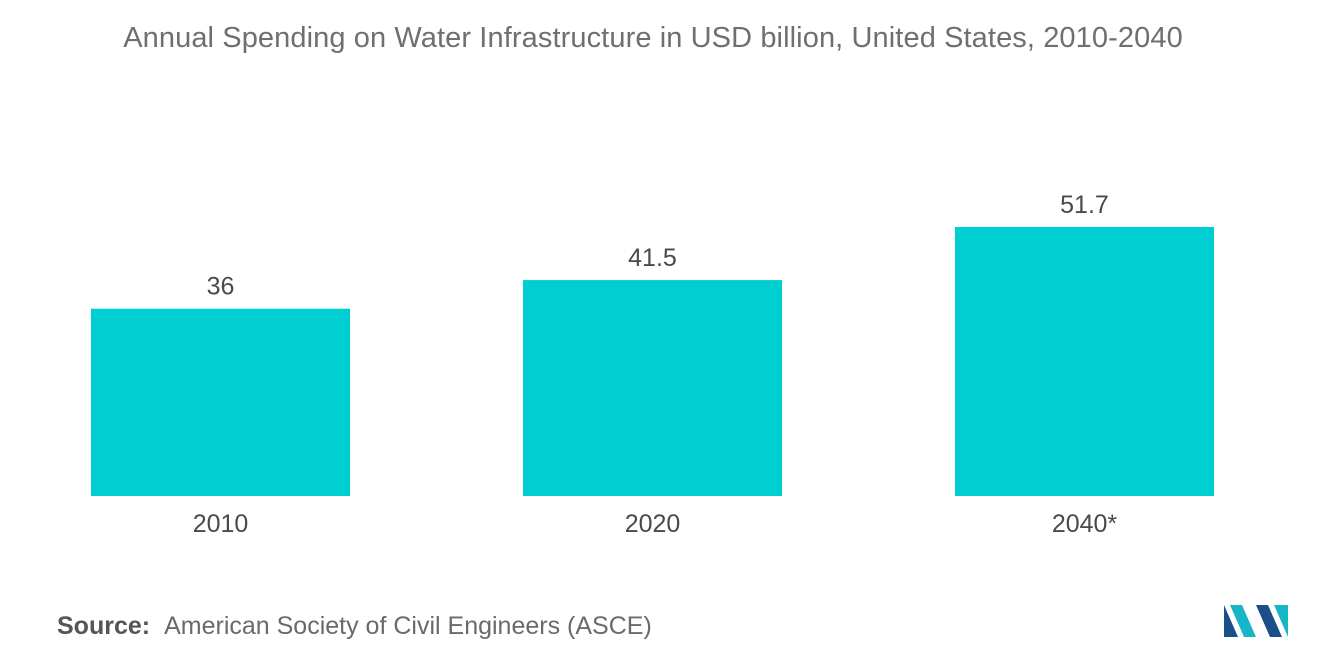 This screenshot has height=665, width=1320. What do you see at coordinates (1269, 621) in the screenshot?
I see `logo-mid2-stroke` at bounding box center [1269, 621].